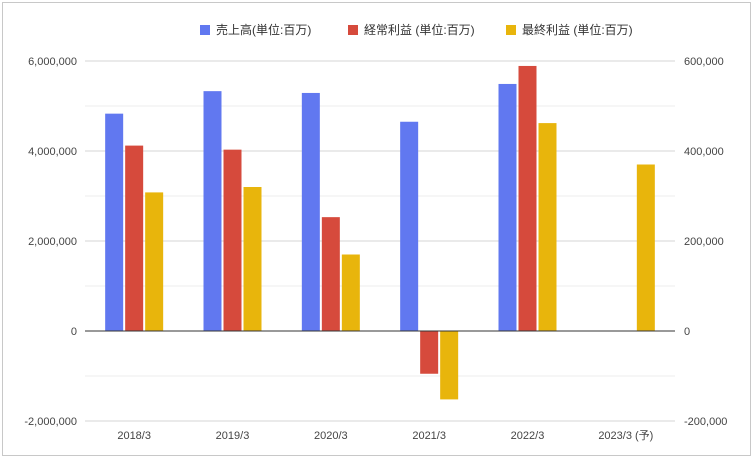  Describe the element at coordinates (52, 62) in the screenshot. I see `left-tick-label: 6,000,000` at that location.